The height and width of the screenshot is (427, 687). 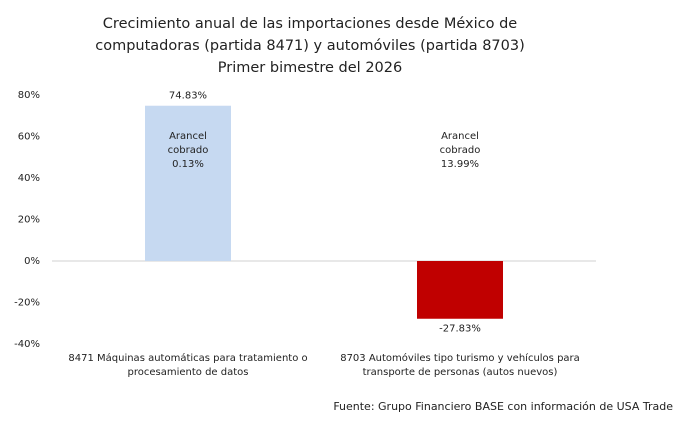 What do you see at coordinates (188, 150) in the screenshot?
I see `annotation: Arancel cobrado 0.13%` at bounding box center [188, 150].